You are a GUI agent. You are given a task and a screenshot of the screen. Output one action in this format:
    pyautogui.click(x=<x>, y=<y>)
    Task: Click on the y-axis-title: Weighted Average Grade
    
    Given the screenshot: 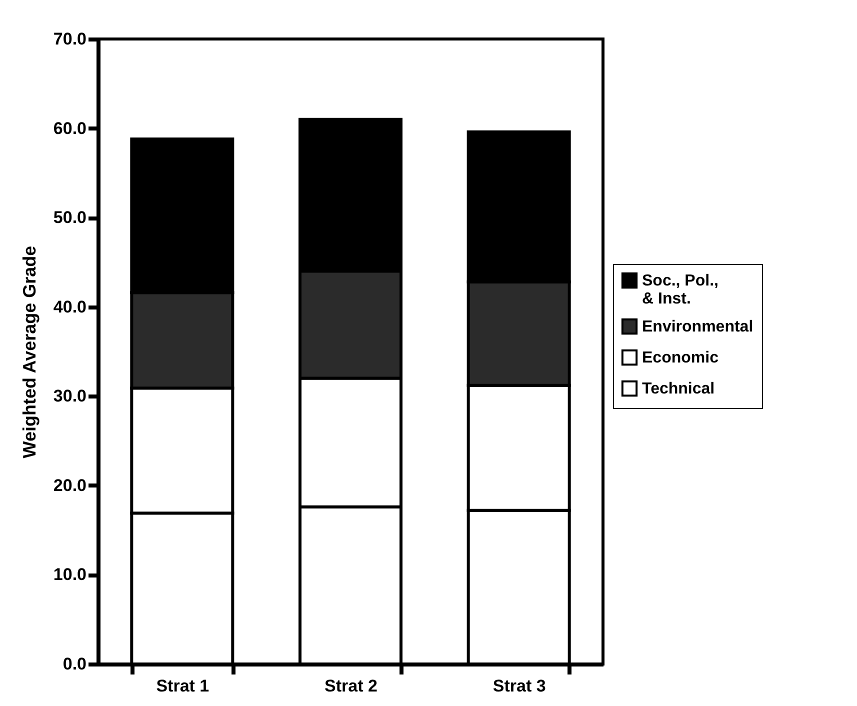 What is the action you would take?
    pyautogui.click(x=29, y=352)
    